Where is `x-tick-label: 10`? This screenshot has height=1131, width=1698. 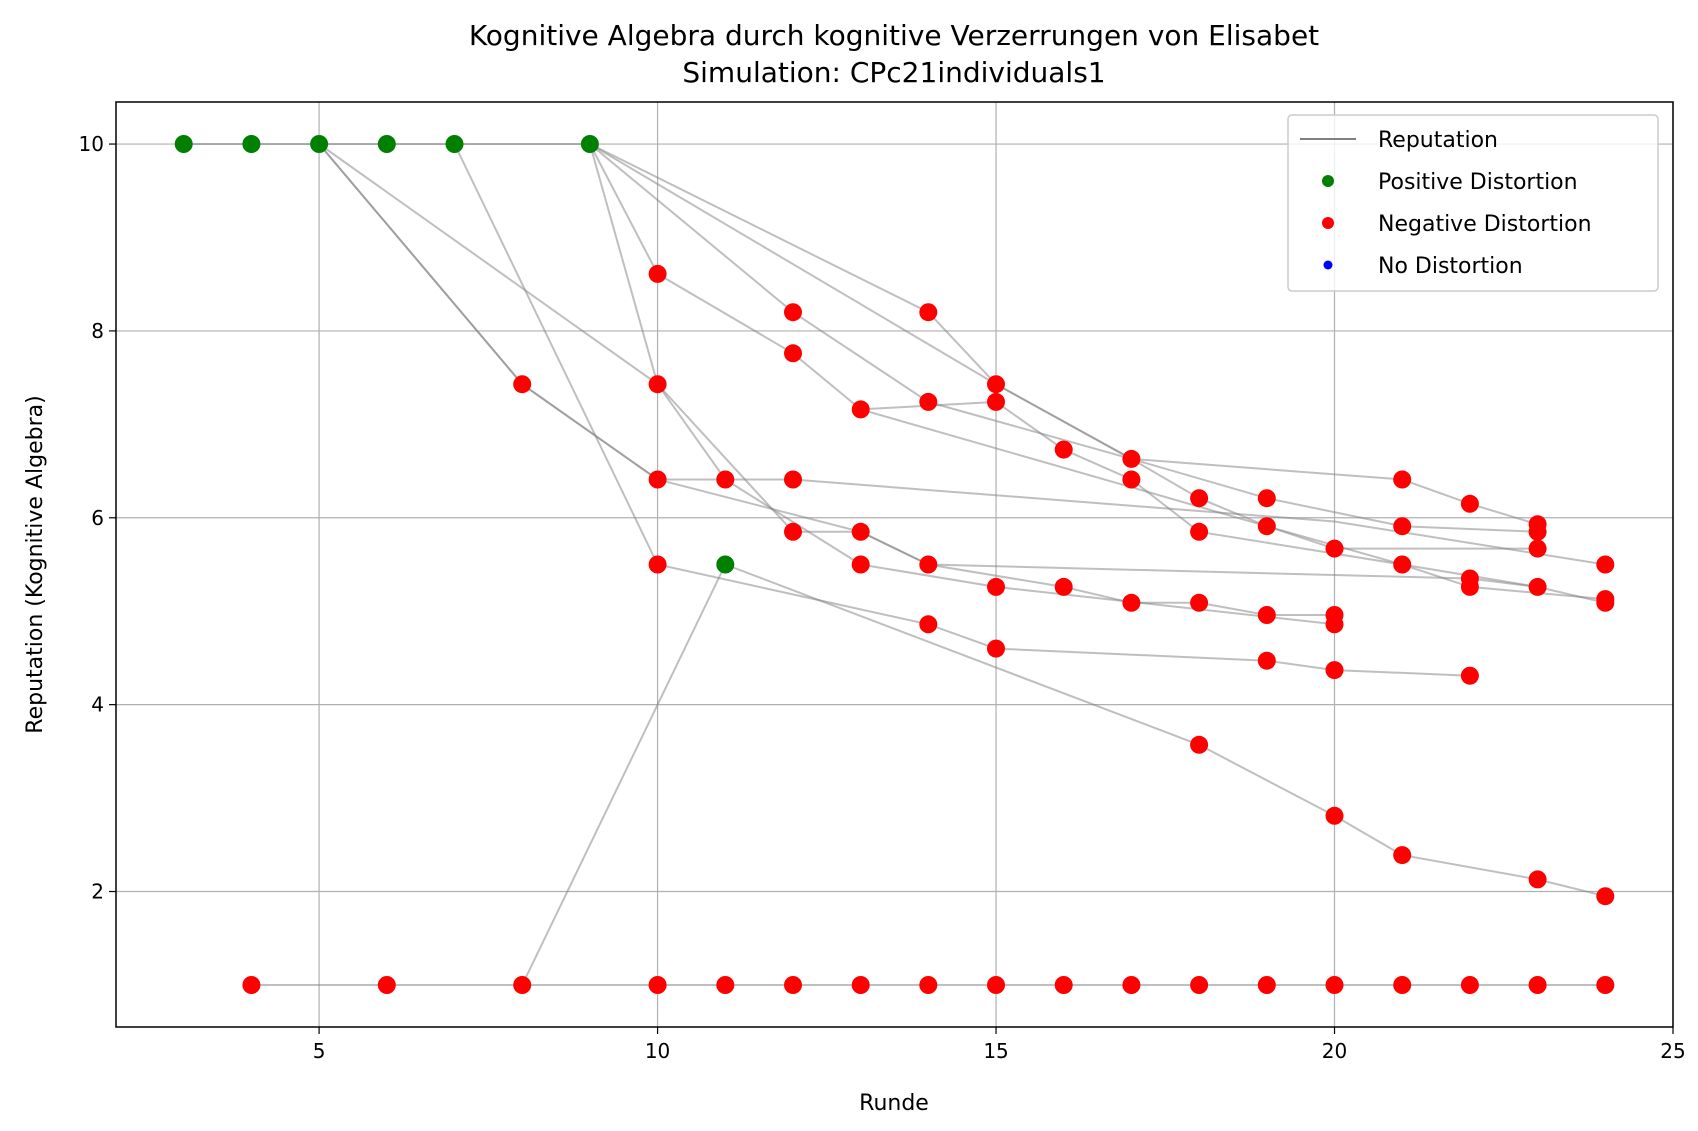
x-tick-label: 10 is located at coordinates (657, 1051).